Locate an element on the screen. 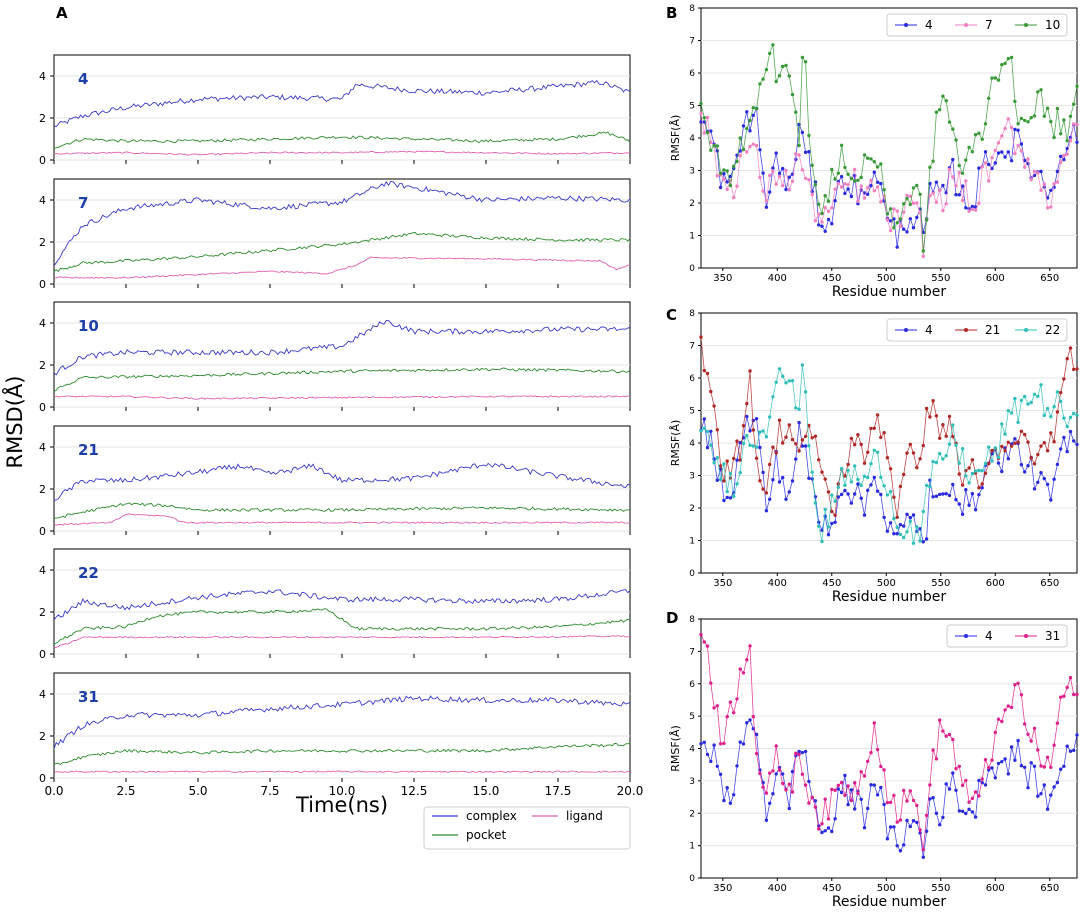 The image size is (1084, 912). y-tick-label: 3 is located at coordinates (692, 477).